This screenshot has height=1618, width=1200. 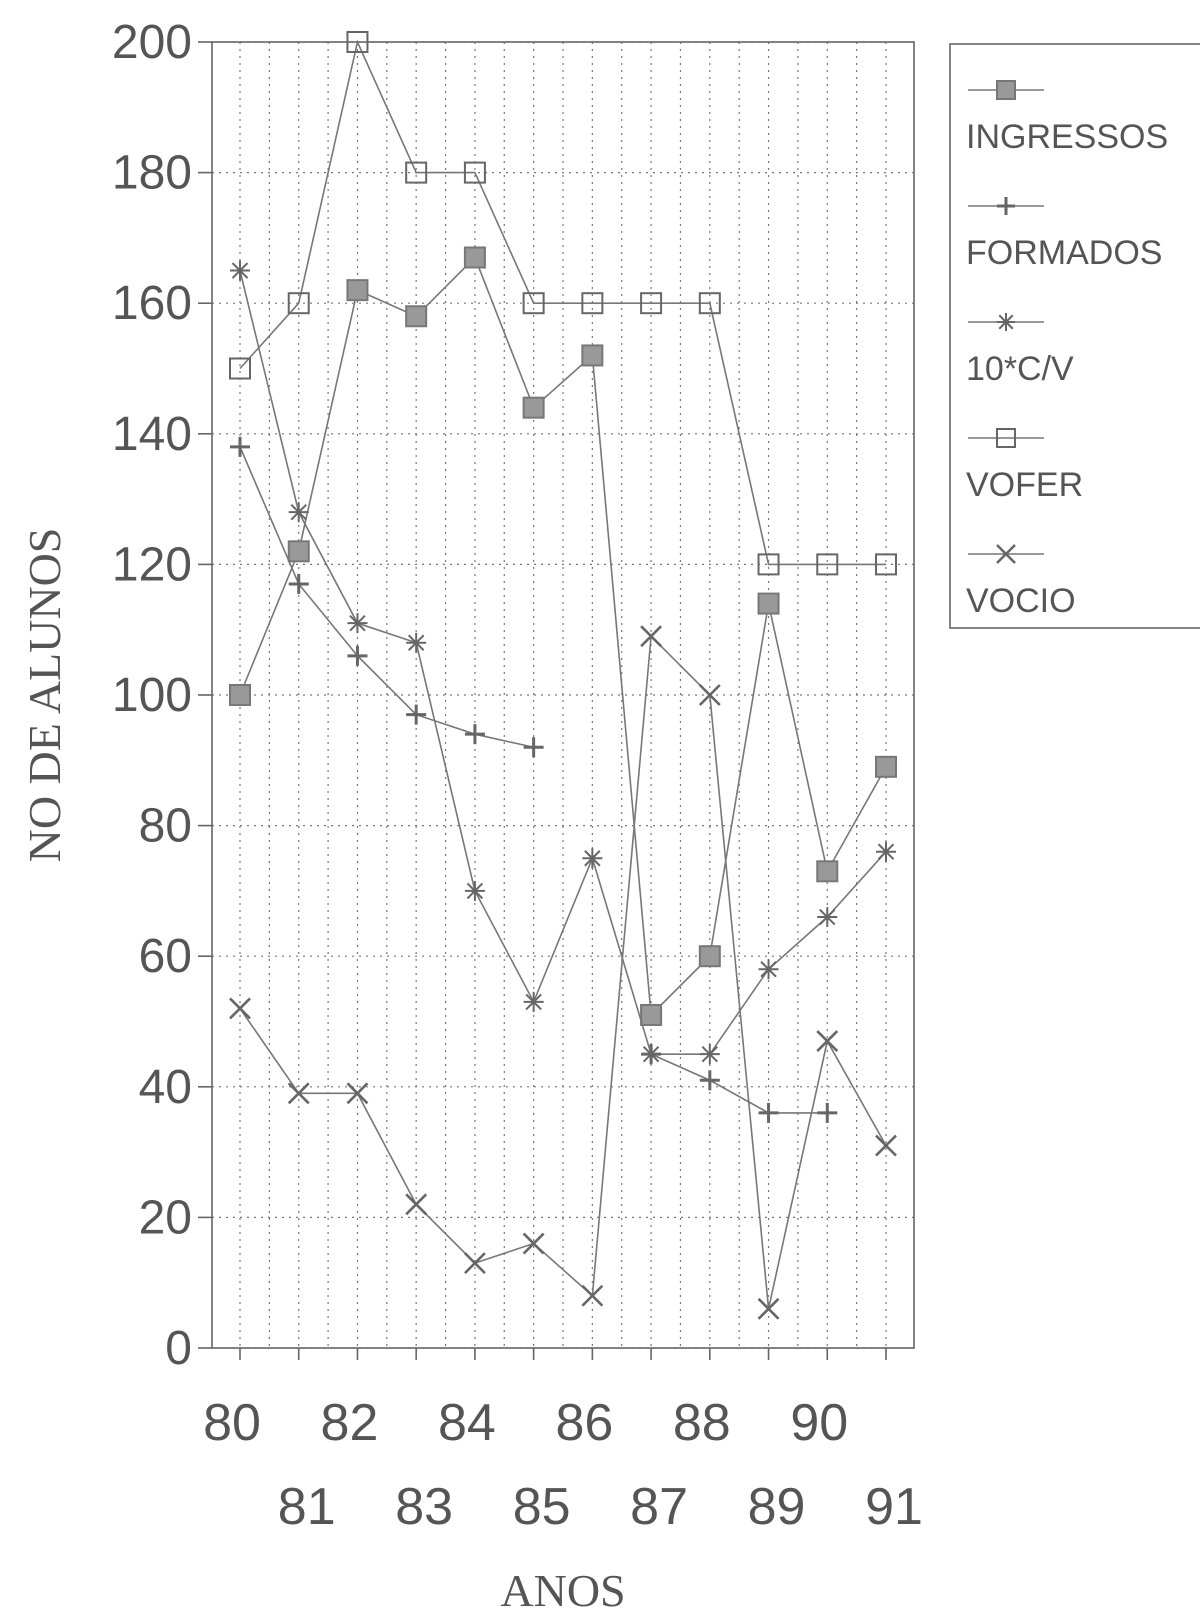 I want to click on y-tick-label: 120, so click(x=152, y=564).